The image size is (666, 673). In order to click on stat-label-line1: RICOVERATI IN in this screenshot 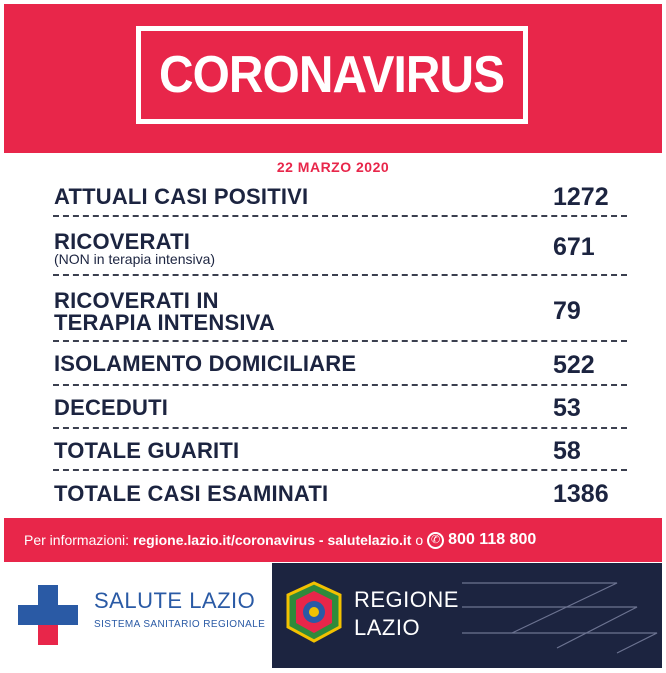, I will do `click(136, 300)`.